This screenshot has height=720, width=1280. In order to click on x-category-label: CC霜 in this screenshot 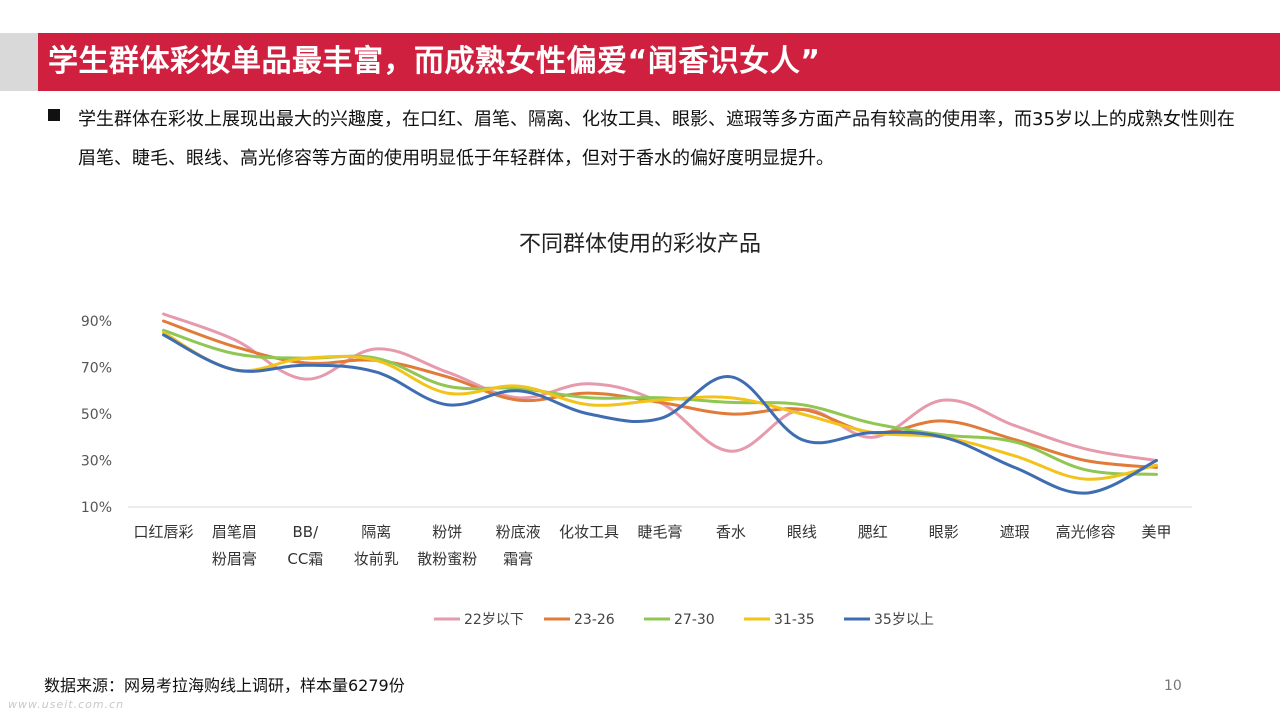, I will do `click(305, 559)`.